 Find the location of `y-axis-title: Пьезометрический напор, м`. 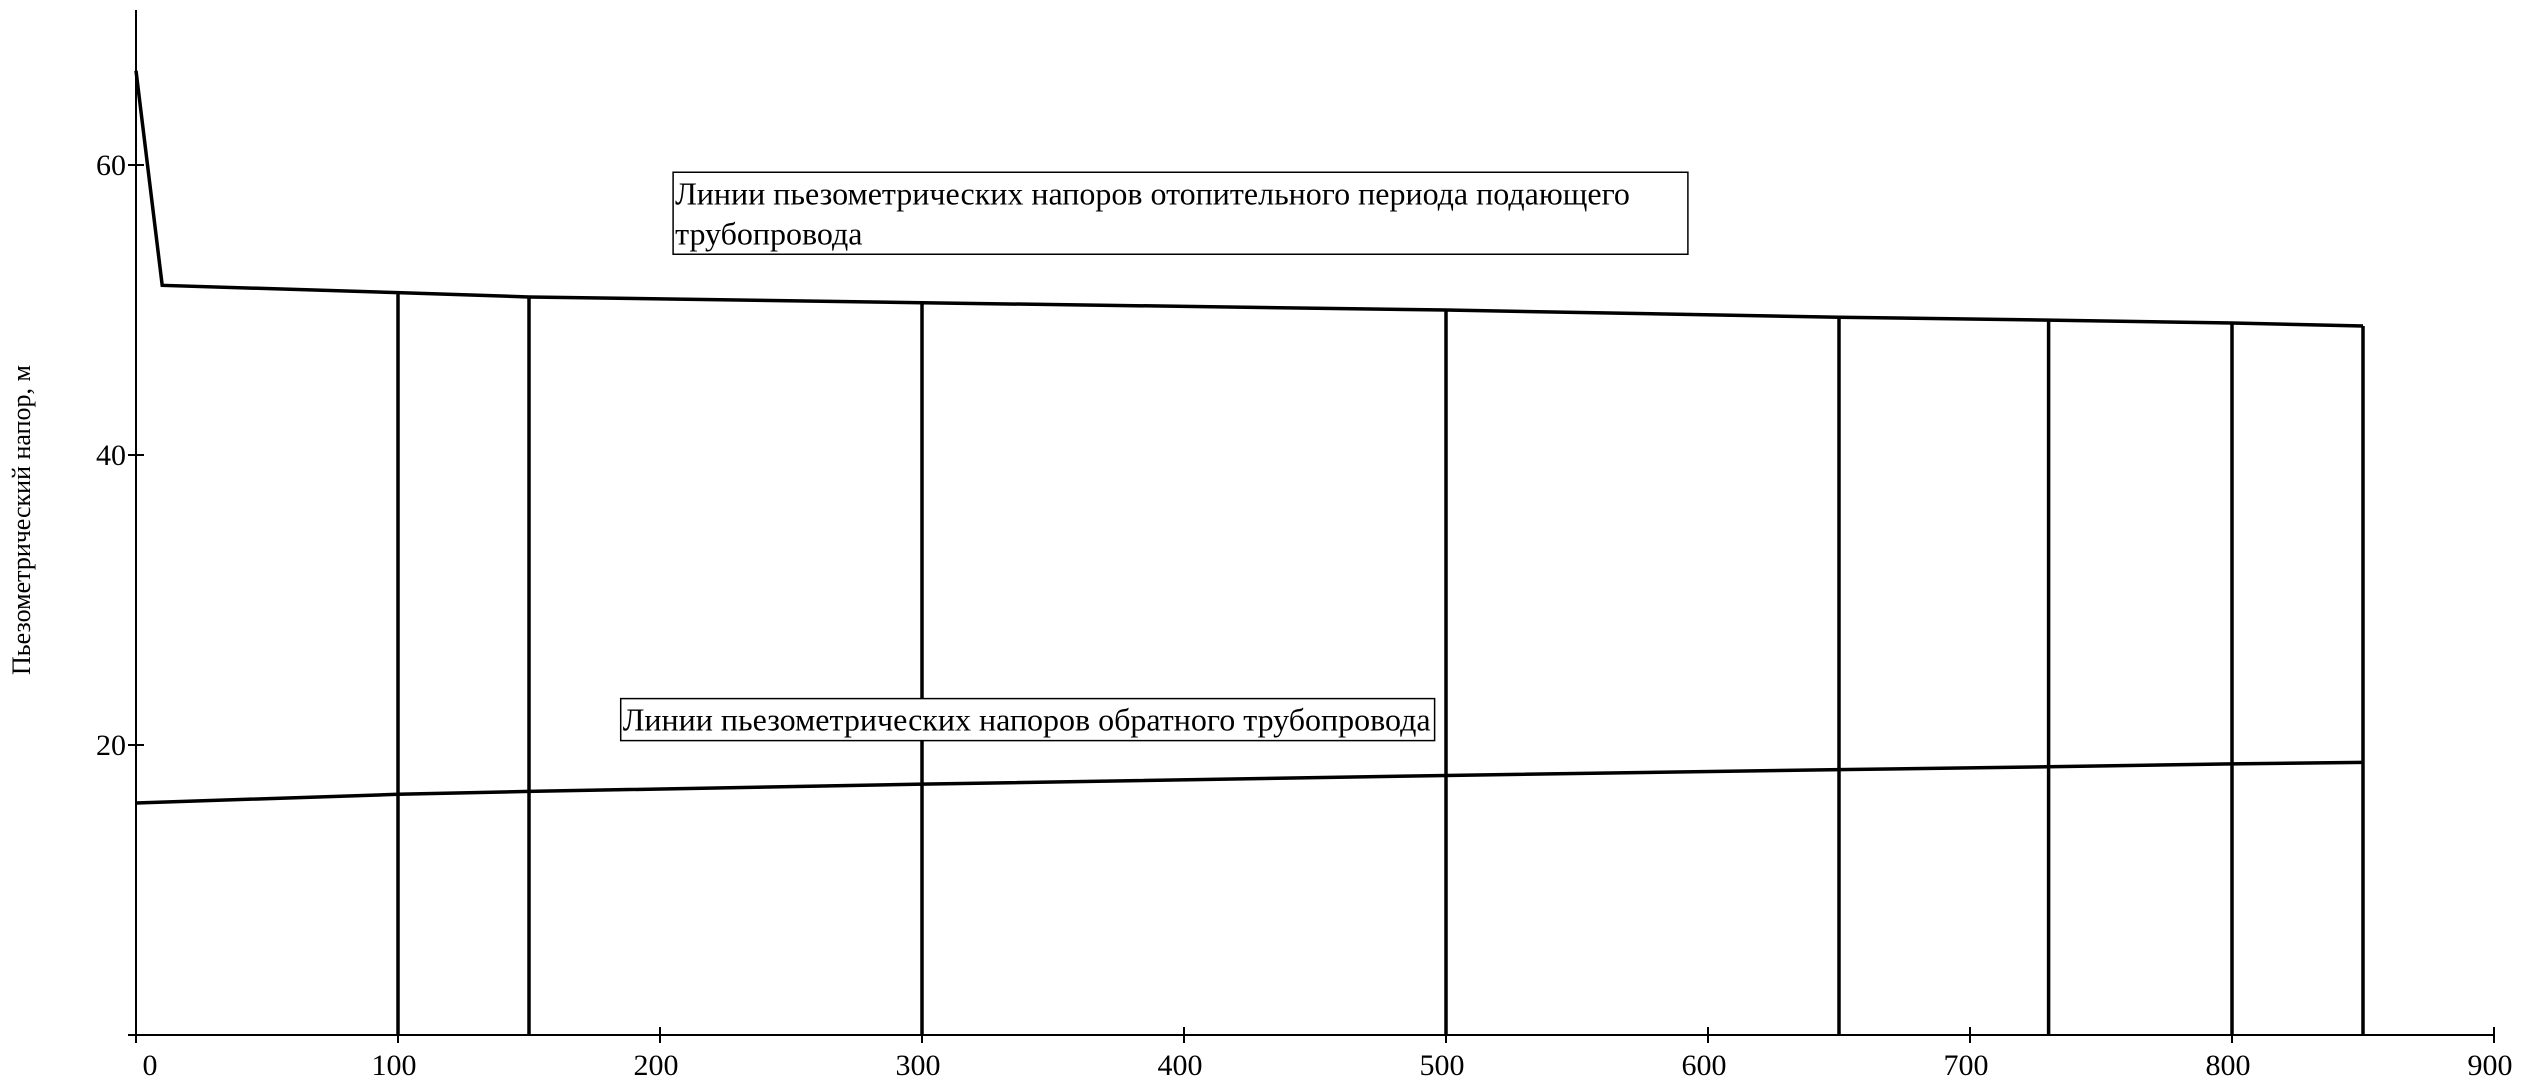

y-axis-title: Пьезометрический напор, м is located at coordinates (21, 520).